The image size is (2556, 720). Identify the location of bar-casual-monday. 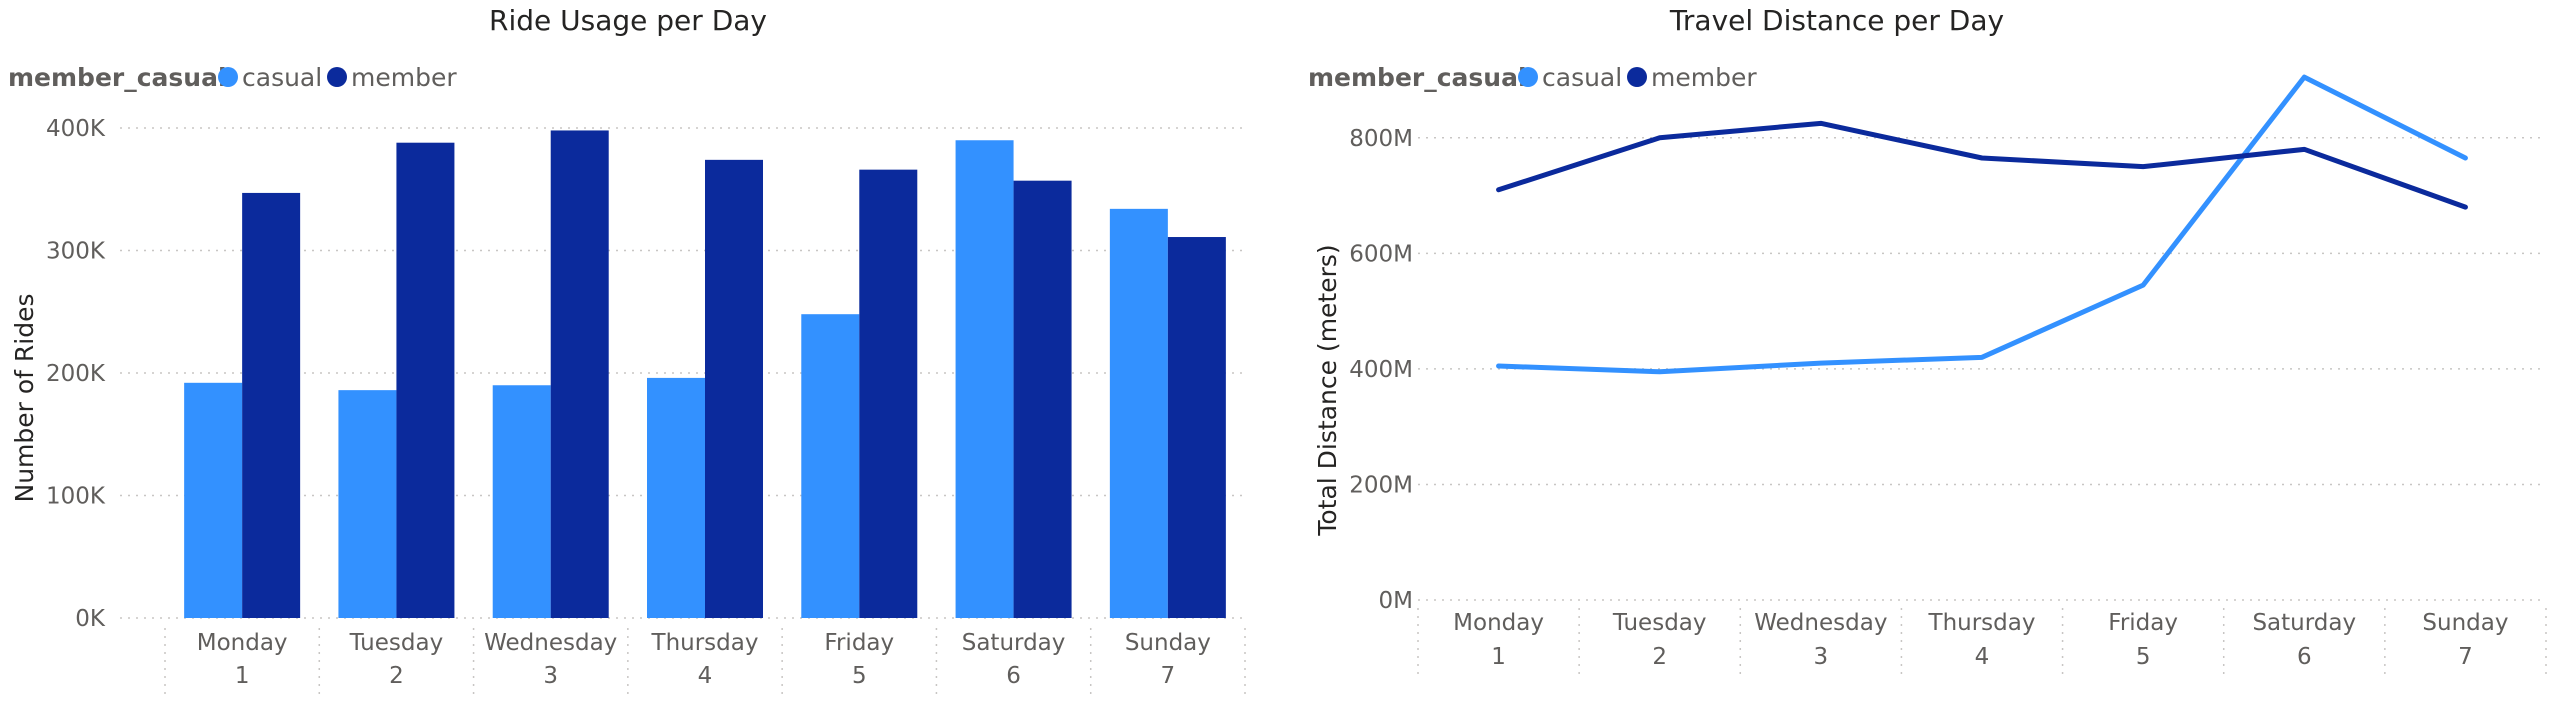
(213, 500).